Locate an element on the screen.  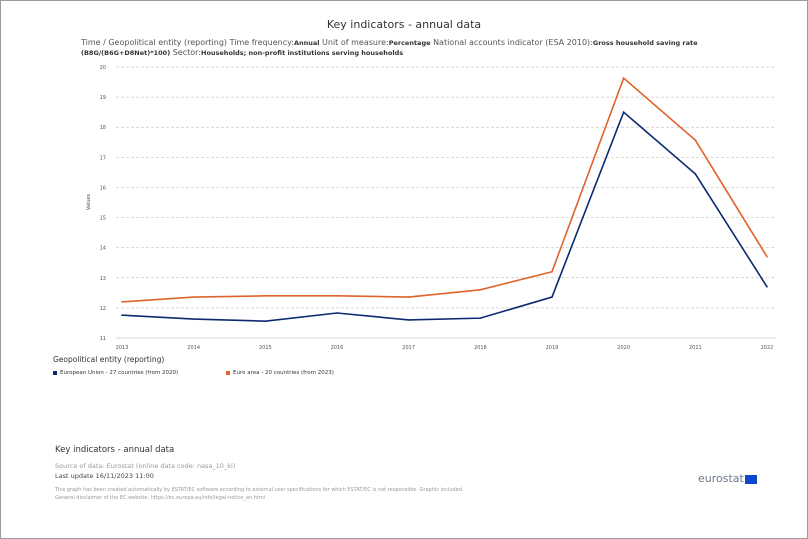
last-update: Last update 16/11/2023 11:00 is located at coordinates (104, 476).